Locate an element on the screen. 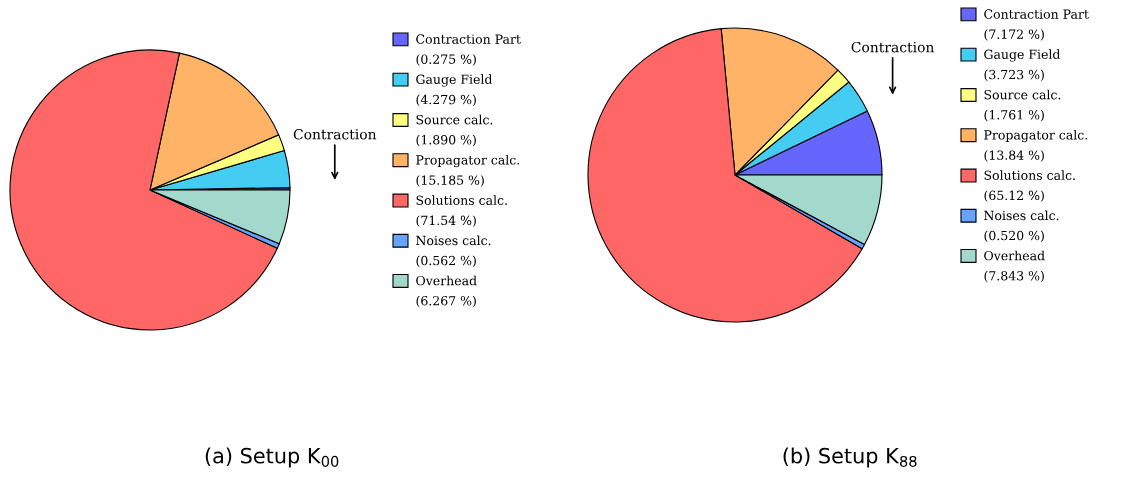 Image resolution: width=1123 pixels, height=484 pixels. text: (b) Setup K$_{88}$ is located at coordinates (850, 457).